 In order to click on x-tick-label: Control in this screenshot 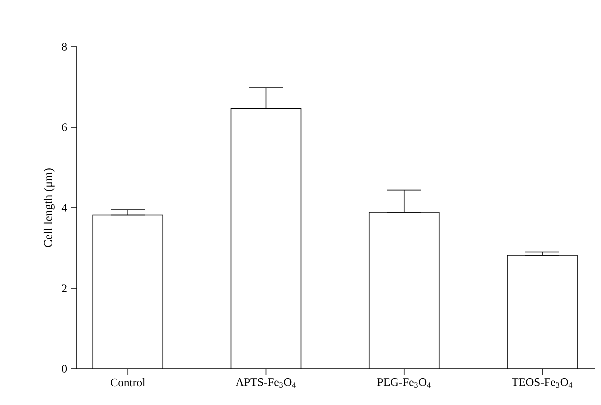, I will do `click(128, 382)`.